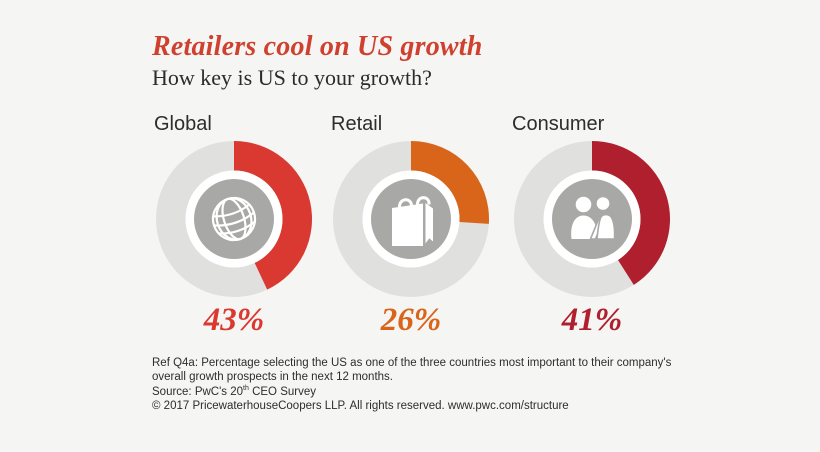  I want to click on value-label: 41%, so click(592, 320).